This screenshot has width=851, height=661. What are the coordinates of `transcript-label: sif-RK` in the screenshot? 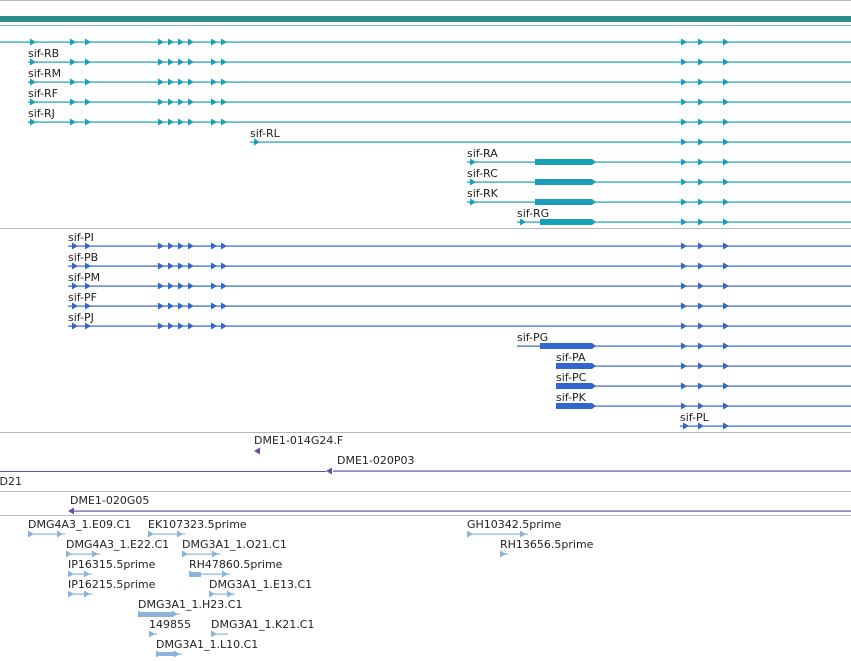 It's located at (483, 193).